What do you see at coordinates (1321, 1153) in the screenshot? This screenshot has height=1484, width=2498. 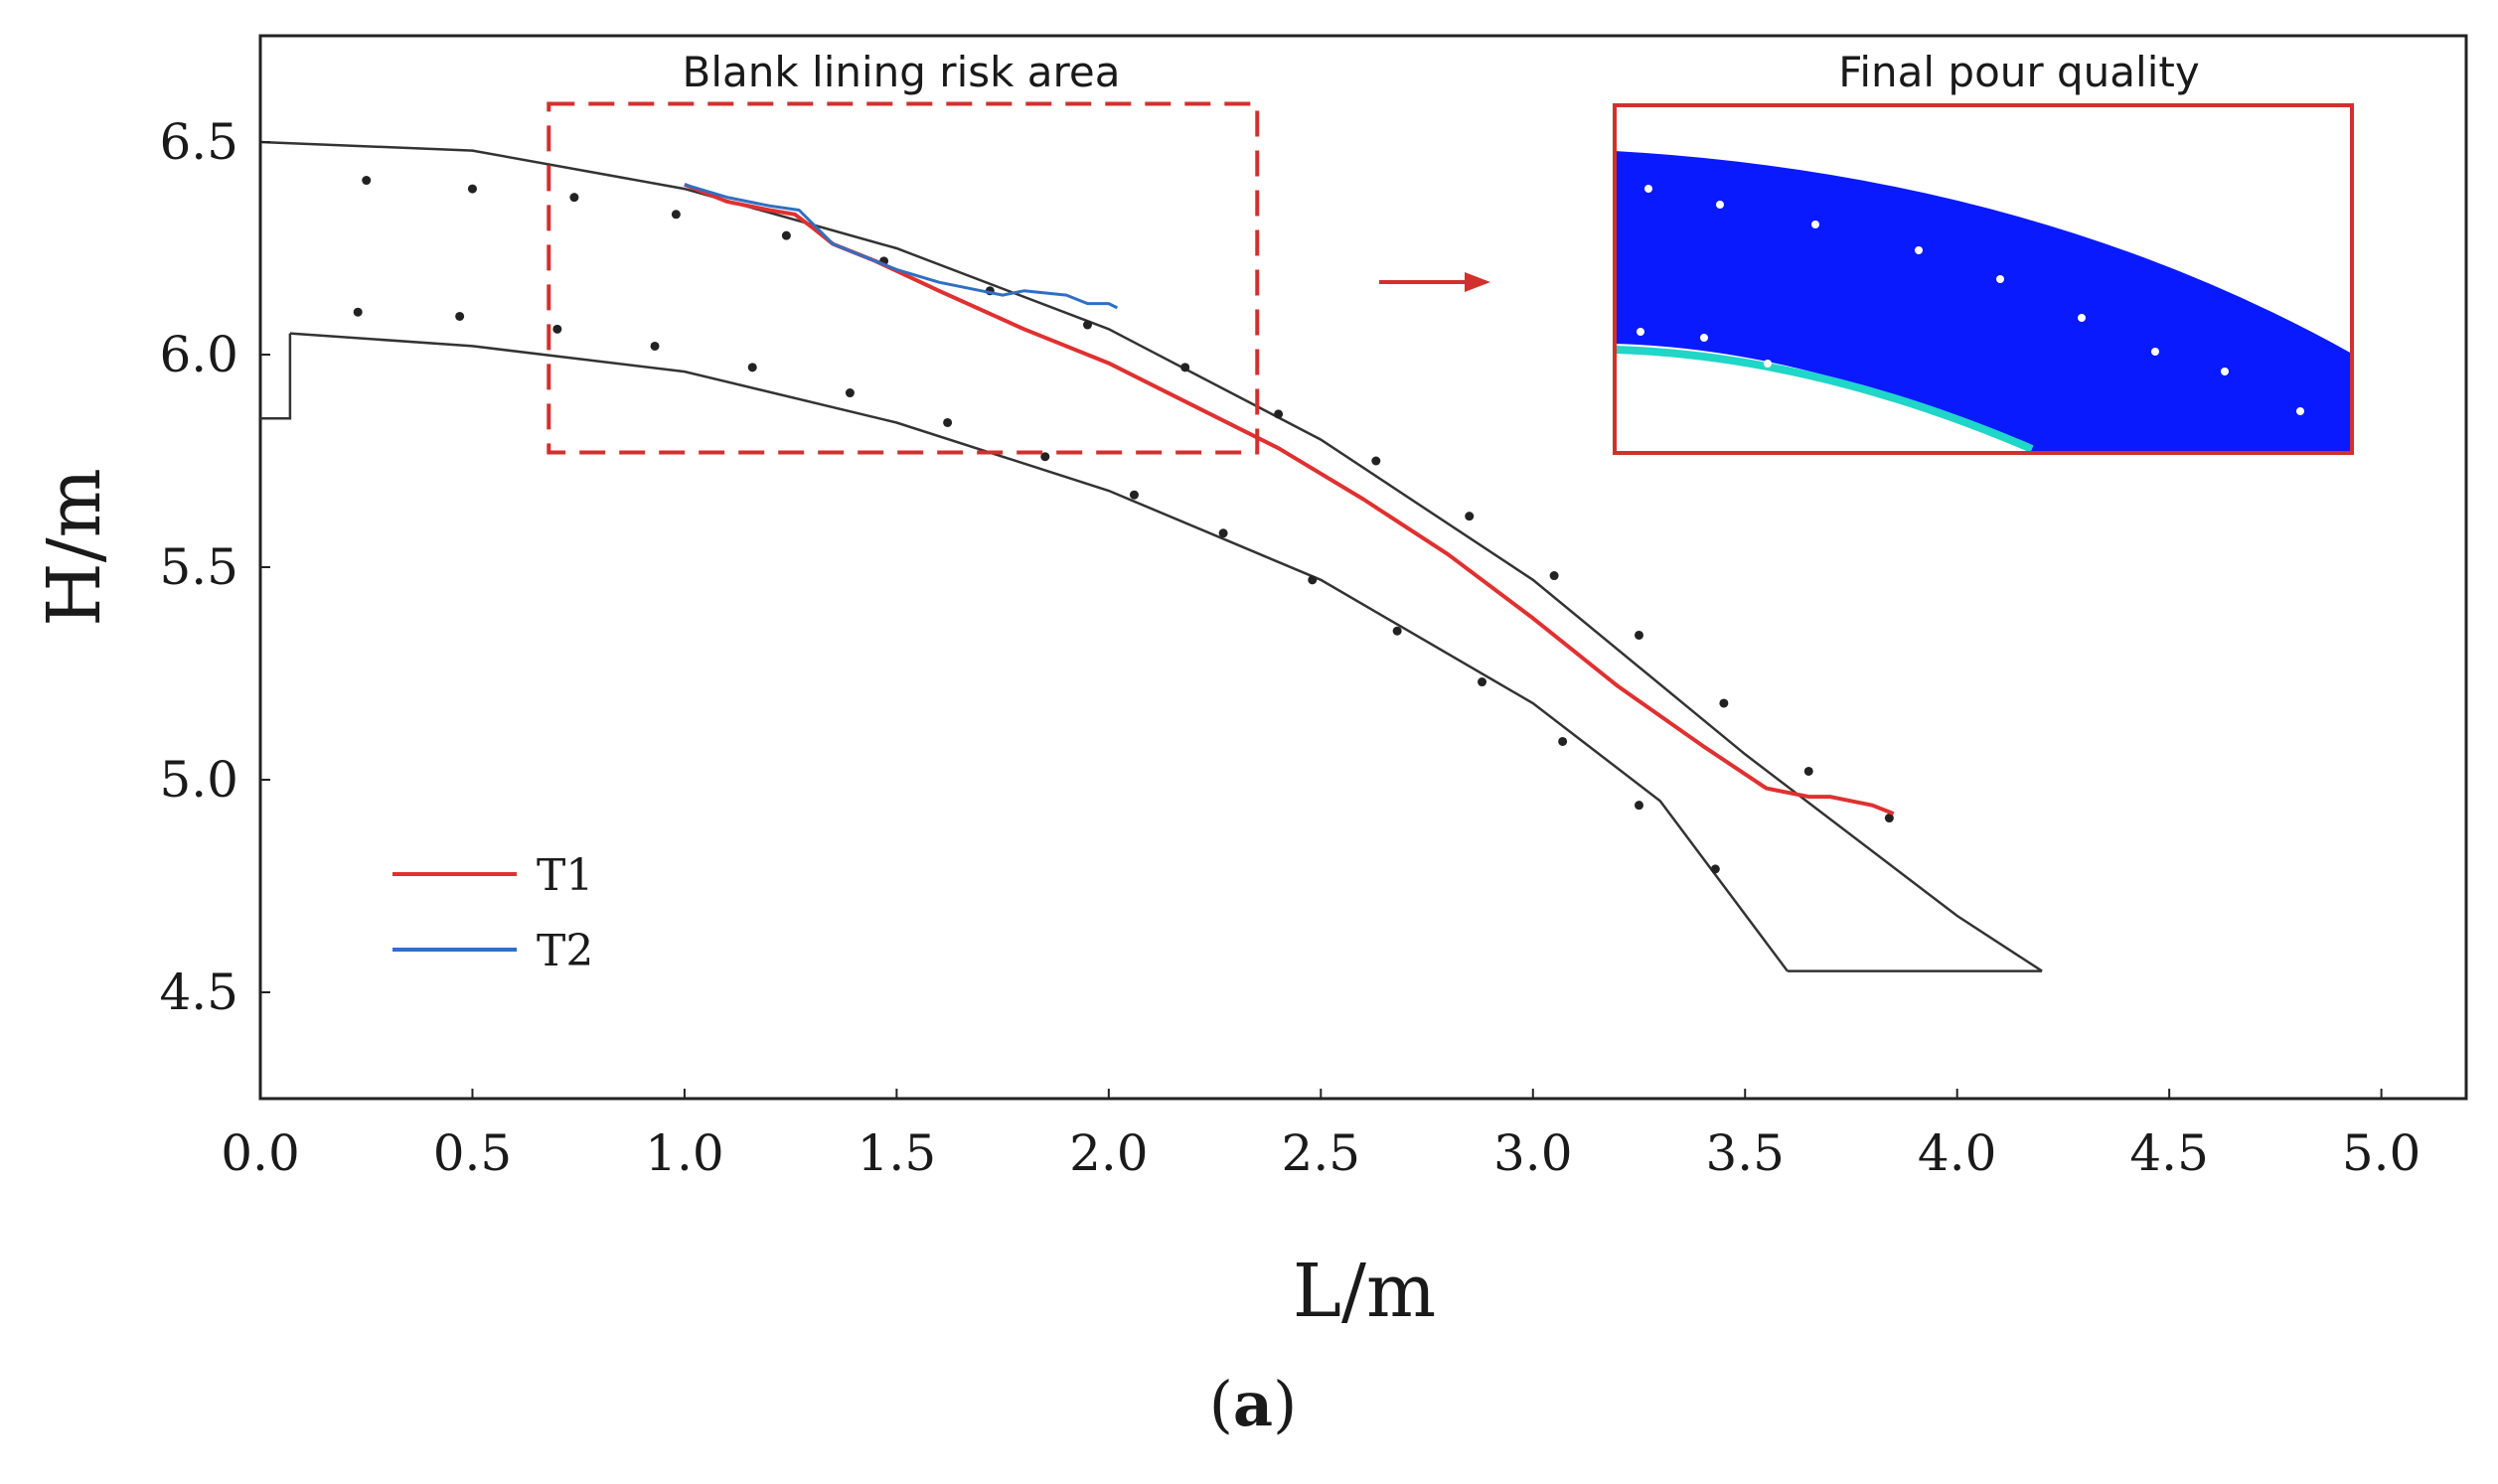 I see `x-tick-label: 2.5` at bounding box center [1321, 1153].